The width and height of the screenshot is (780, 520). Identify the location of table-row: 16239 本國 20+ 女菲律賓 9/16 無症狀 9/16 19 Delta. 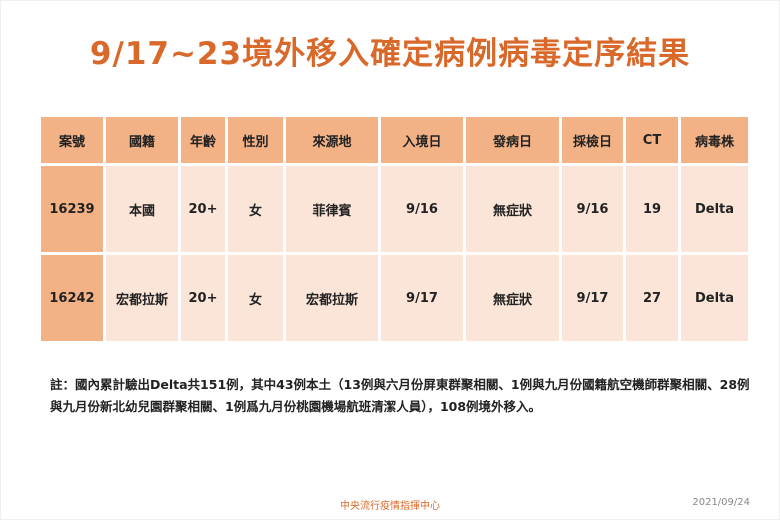
(394, 209).